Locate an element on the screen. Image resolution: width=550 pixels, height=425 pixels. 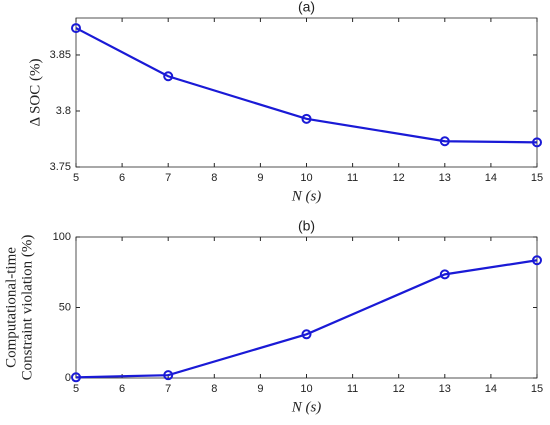
y-tick-label: 3.75 is located at coordinates (60, 167).